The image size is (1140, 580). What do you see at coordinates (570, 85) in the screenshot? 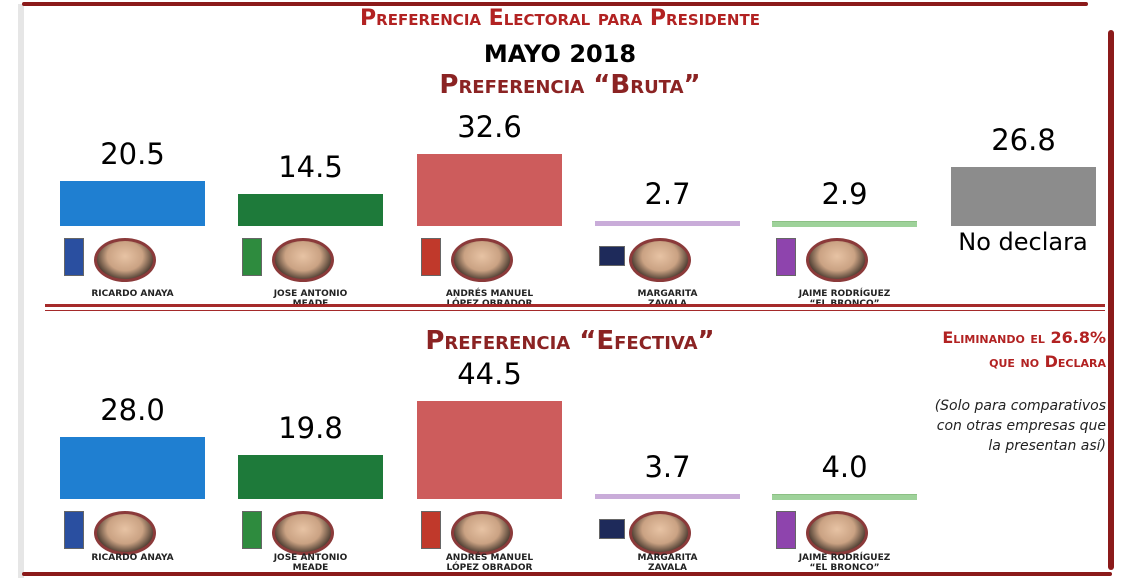
I see `section-title-bruta: Preferencia “Bruta”` at bounding box center [570, 85].